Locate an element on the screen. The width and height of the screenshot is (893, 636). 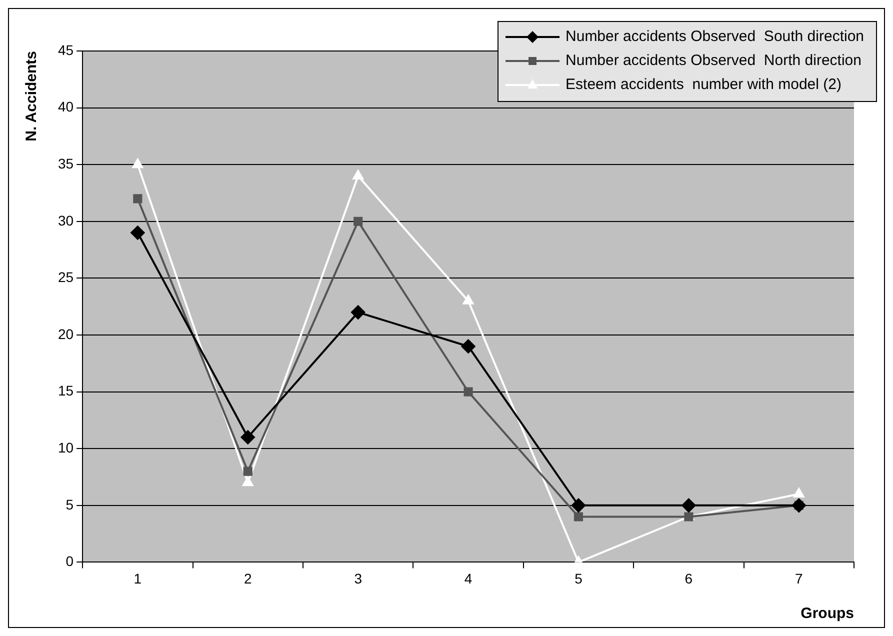
x-tick-label: 3 is located at coordinates (358, 578).